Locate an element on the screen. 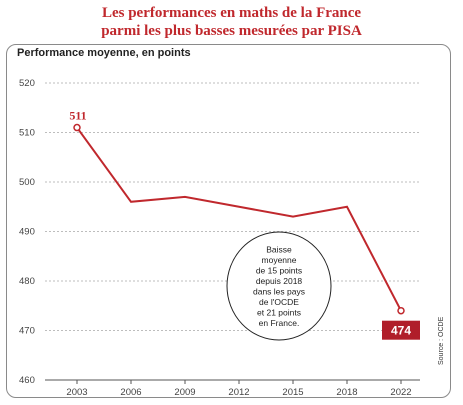 This screenshot has height=405, width=463. x-tick-label-2009: 2009 is located at coordinates (184, 392).